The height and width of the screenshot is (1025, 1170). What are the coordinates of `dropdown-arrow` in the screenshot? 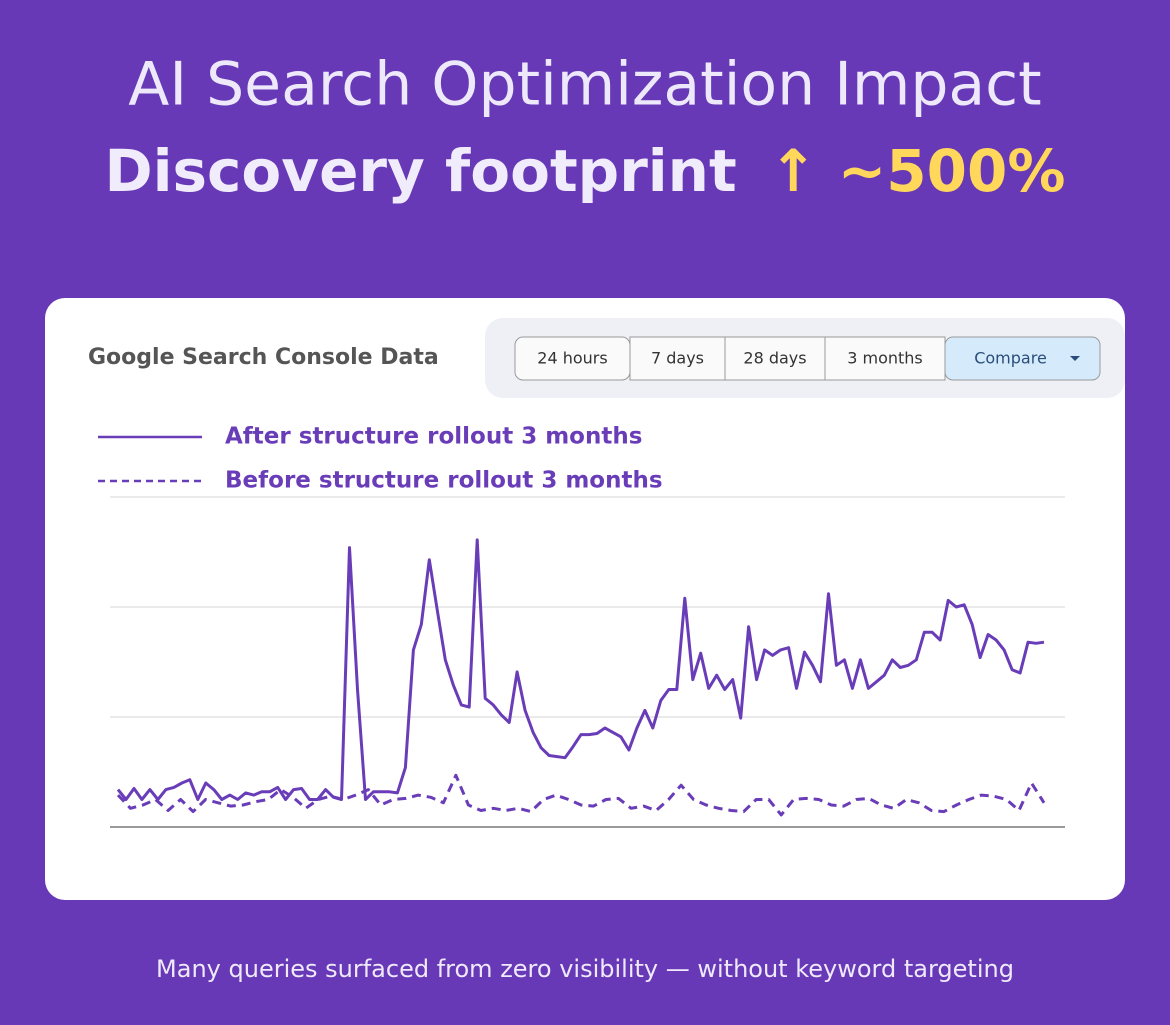 It's located at (1075, 358).